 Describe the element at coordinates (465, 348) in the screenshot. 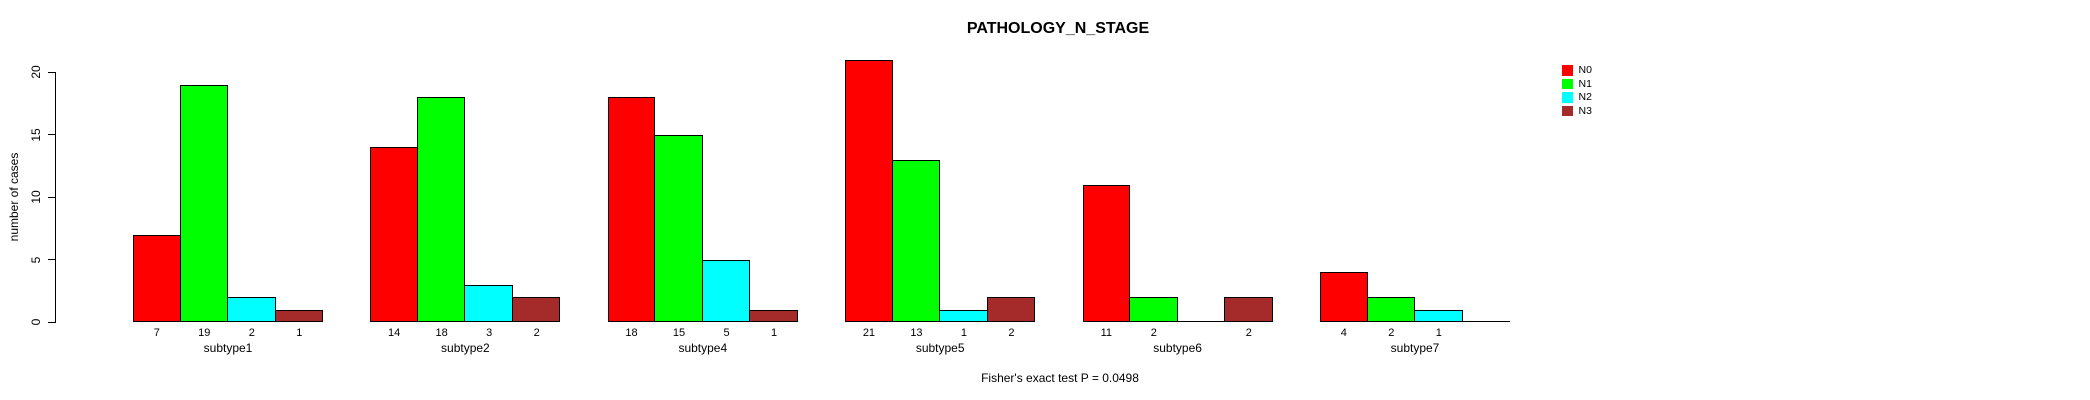

I see `group-label: subtype2` at that location.